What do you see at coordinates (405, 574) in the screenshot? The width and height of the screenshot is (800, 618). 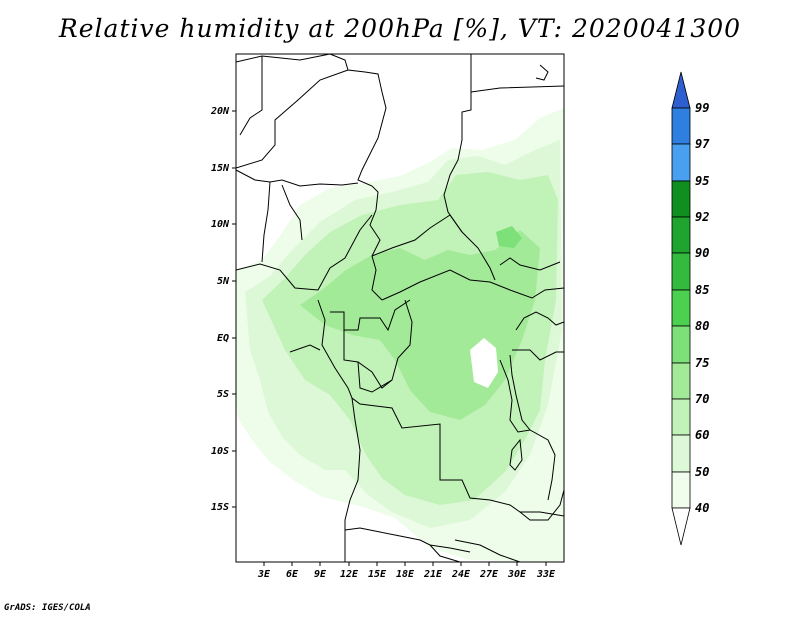 I see `lon-label: 18E` at bounding box center [405, 574].